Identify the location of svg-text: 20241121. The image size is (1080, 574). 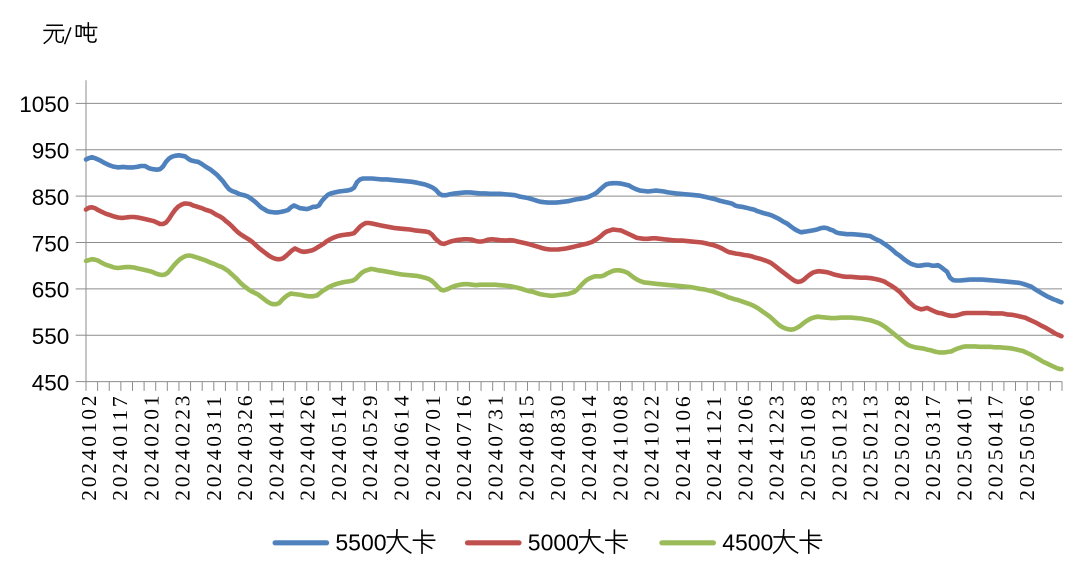
(714, 447).